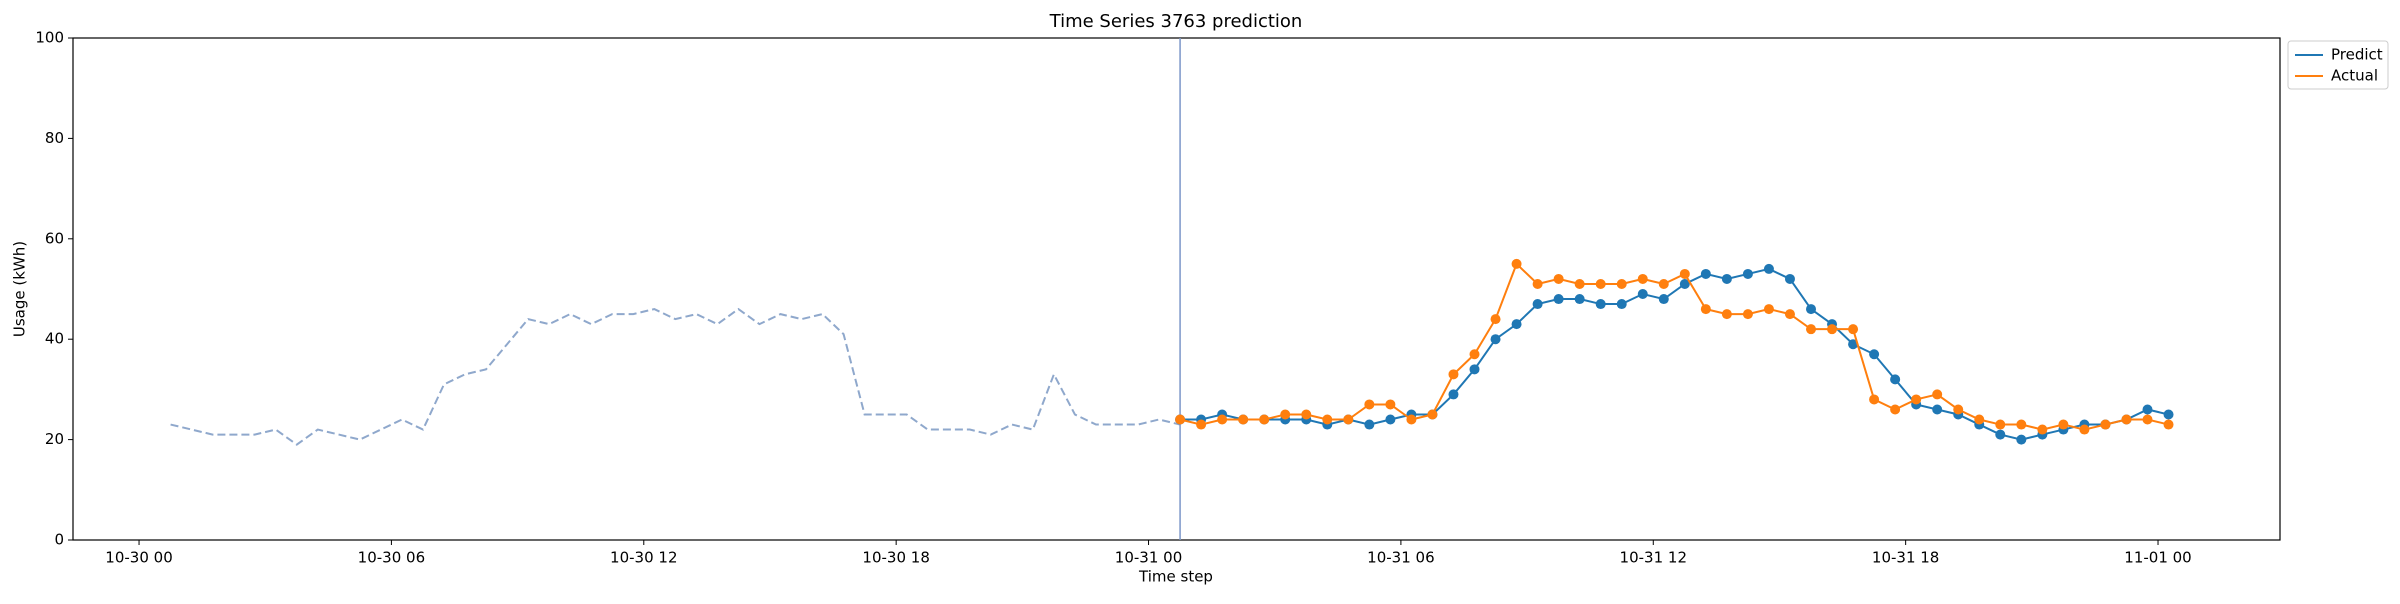 This screenshot has width=2400, height=604. Describe the element at coordinates (391, 558) in the screenshot. I see `x-tick-label: 10-30 06` at that location.